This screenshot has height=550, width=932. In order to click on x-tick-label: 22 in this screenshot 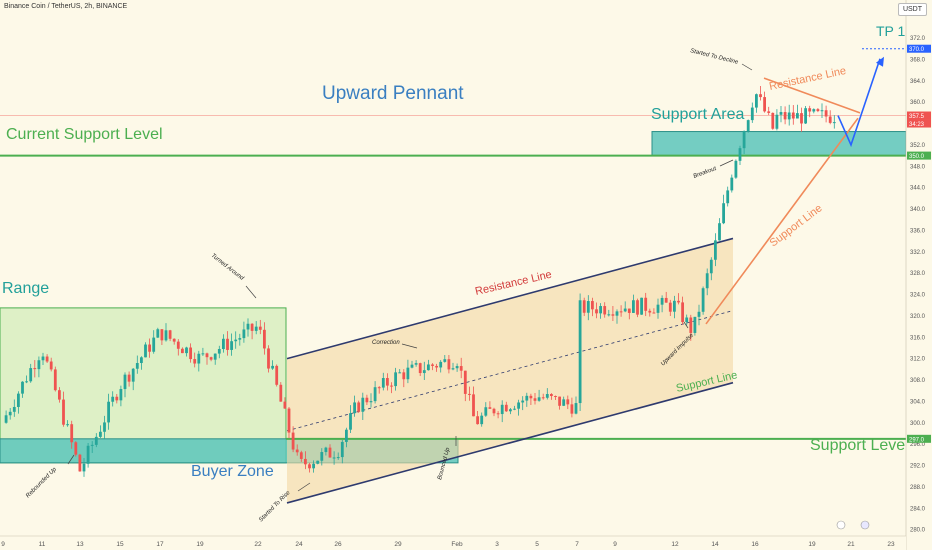, I will do `click(258, 544)`.